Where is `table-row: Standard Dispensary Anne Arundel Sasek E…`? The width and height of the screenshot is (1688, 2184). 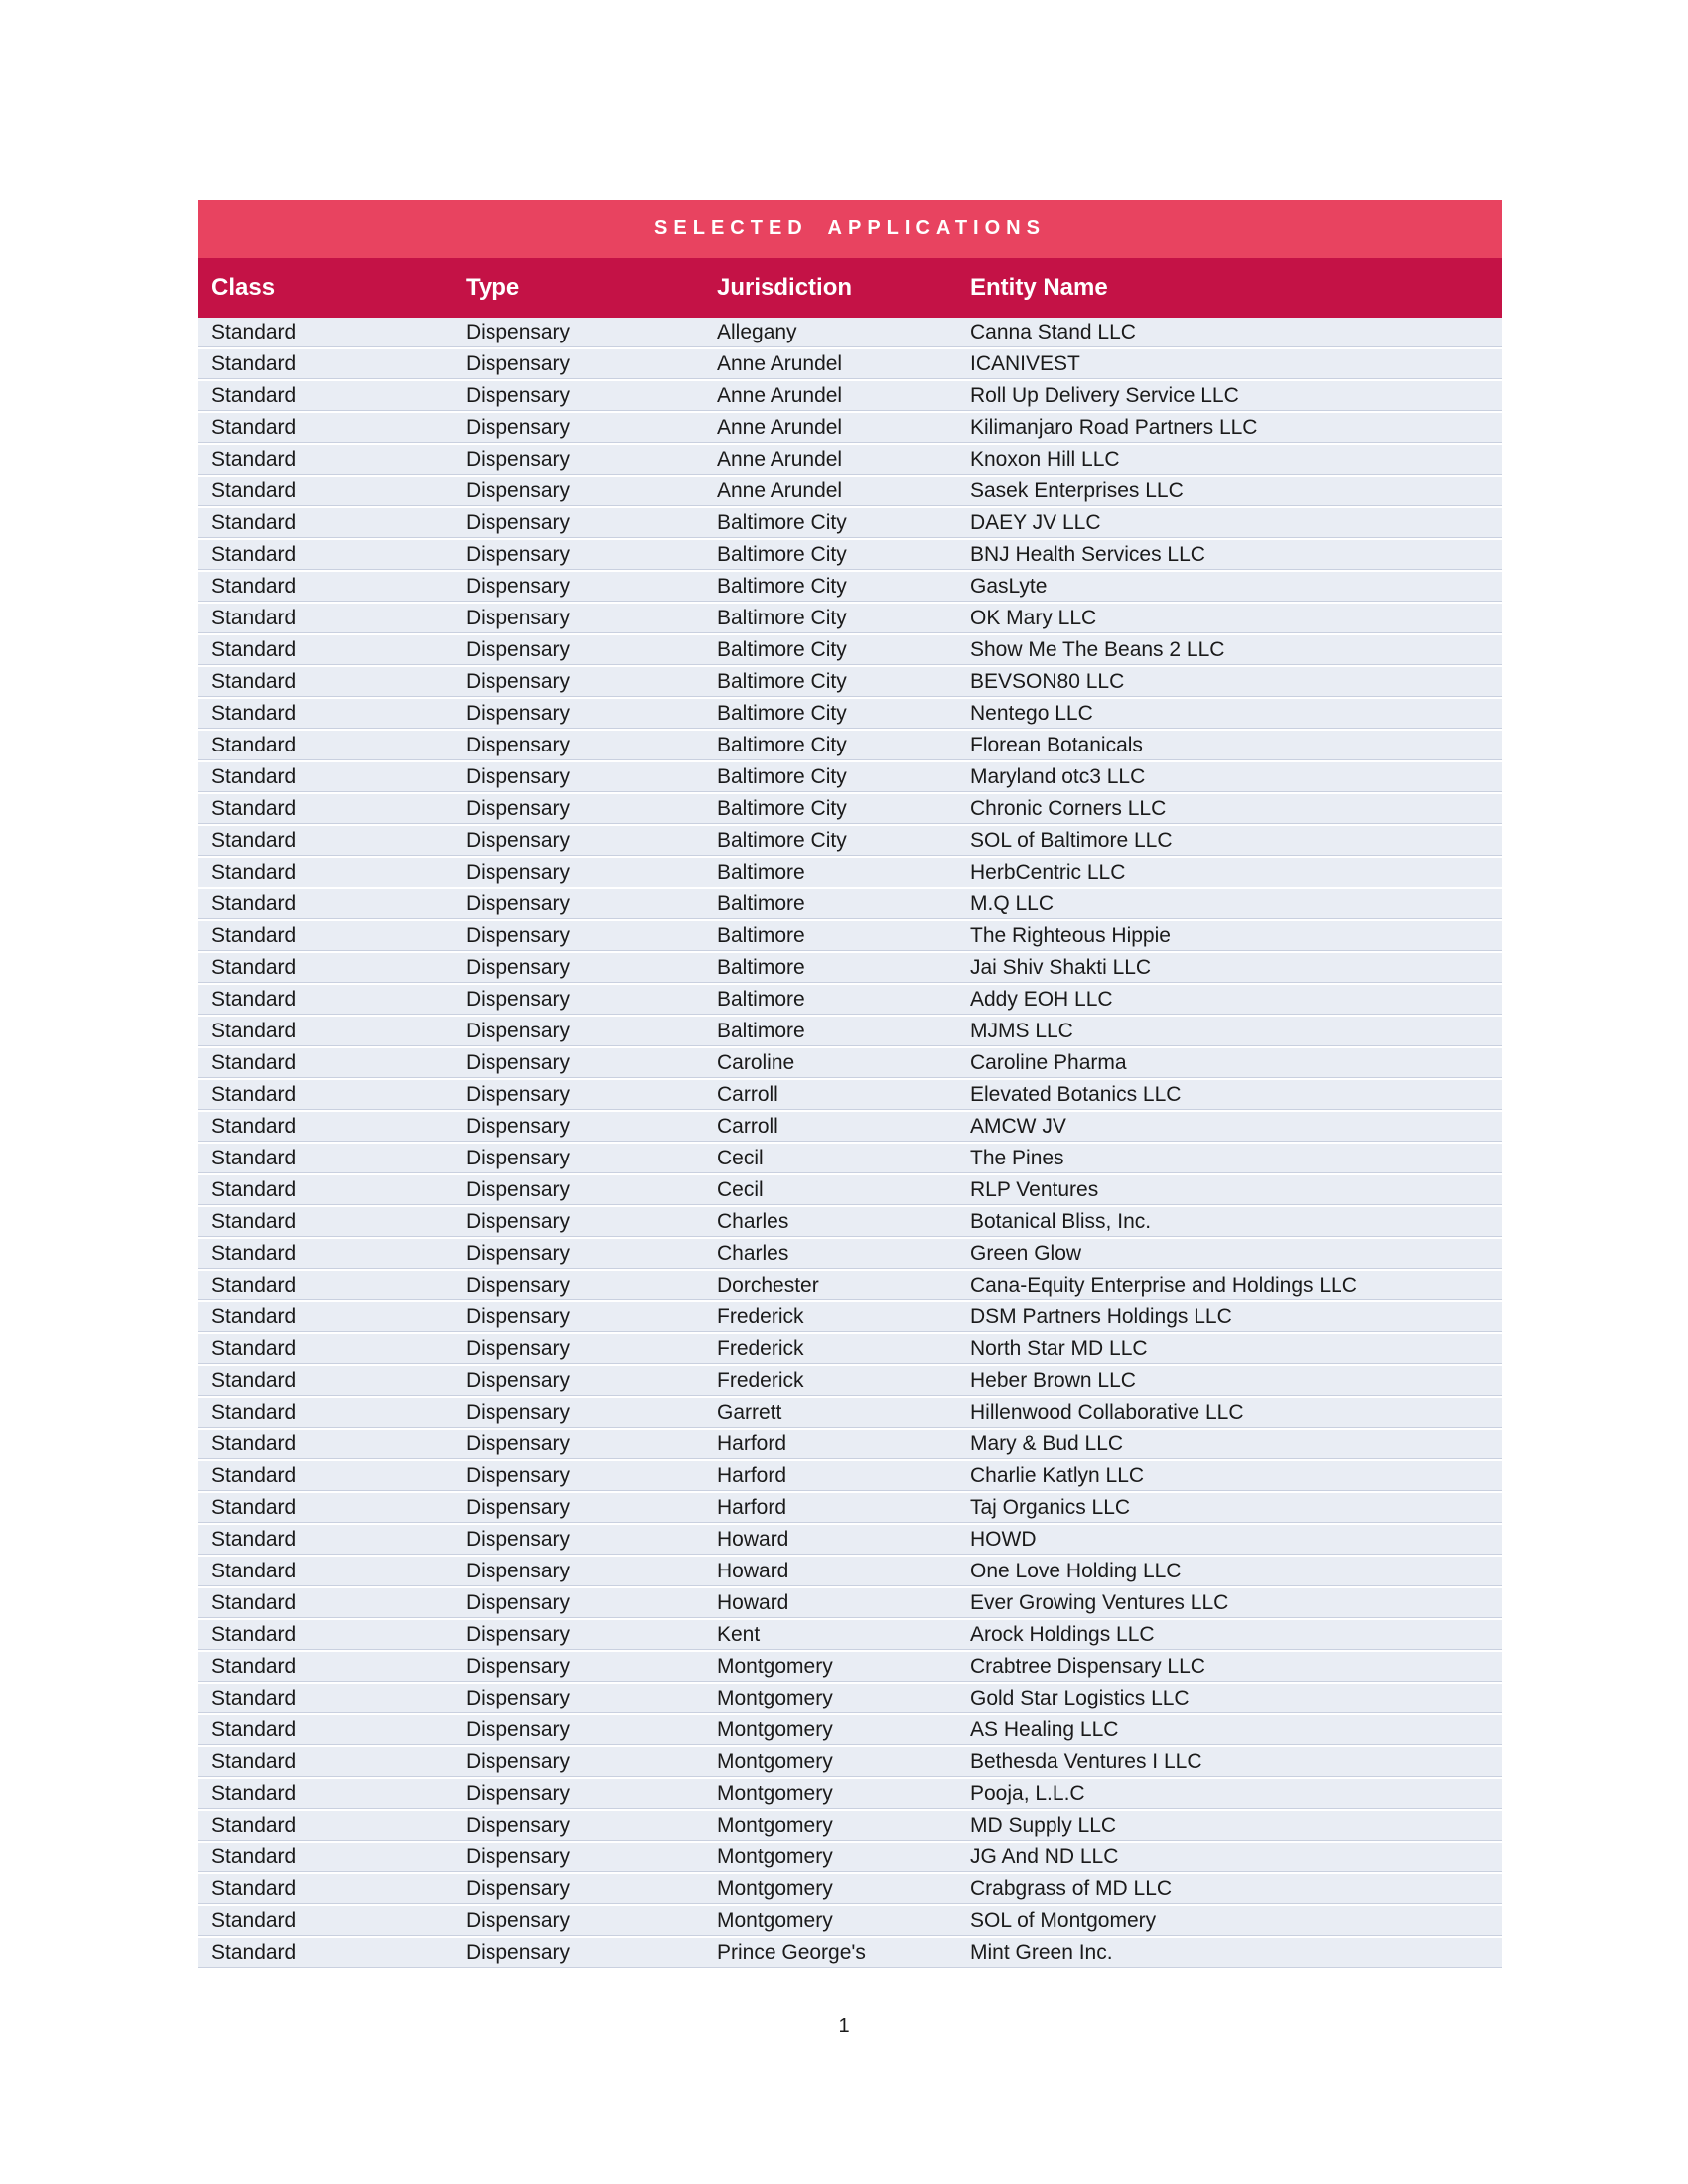
table-row: Standard Dispensary Anne Arundel Sasek E… is located at coordinates (850, 491).